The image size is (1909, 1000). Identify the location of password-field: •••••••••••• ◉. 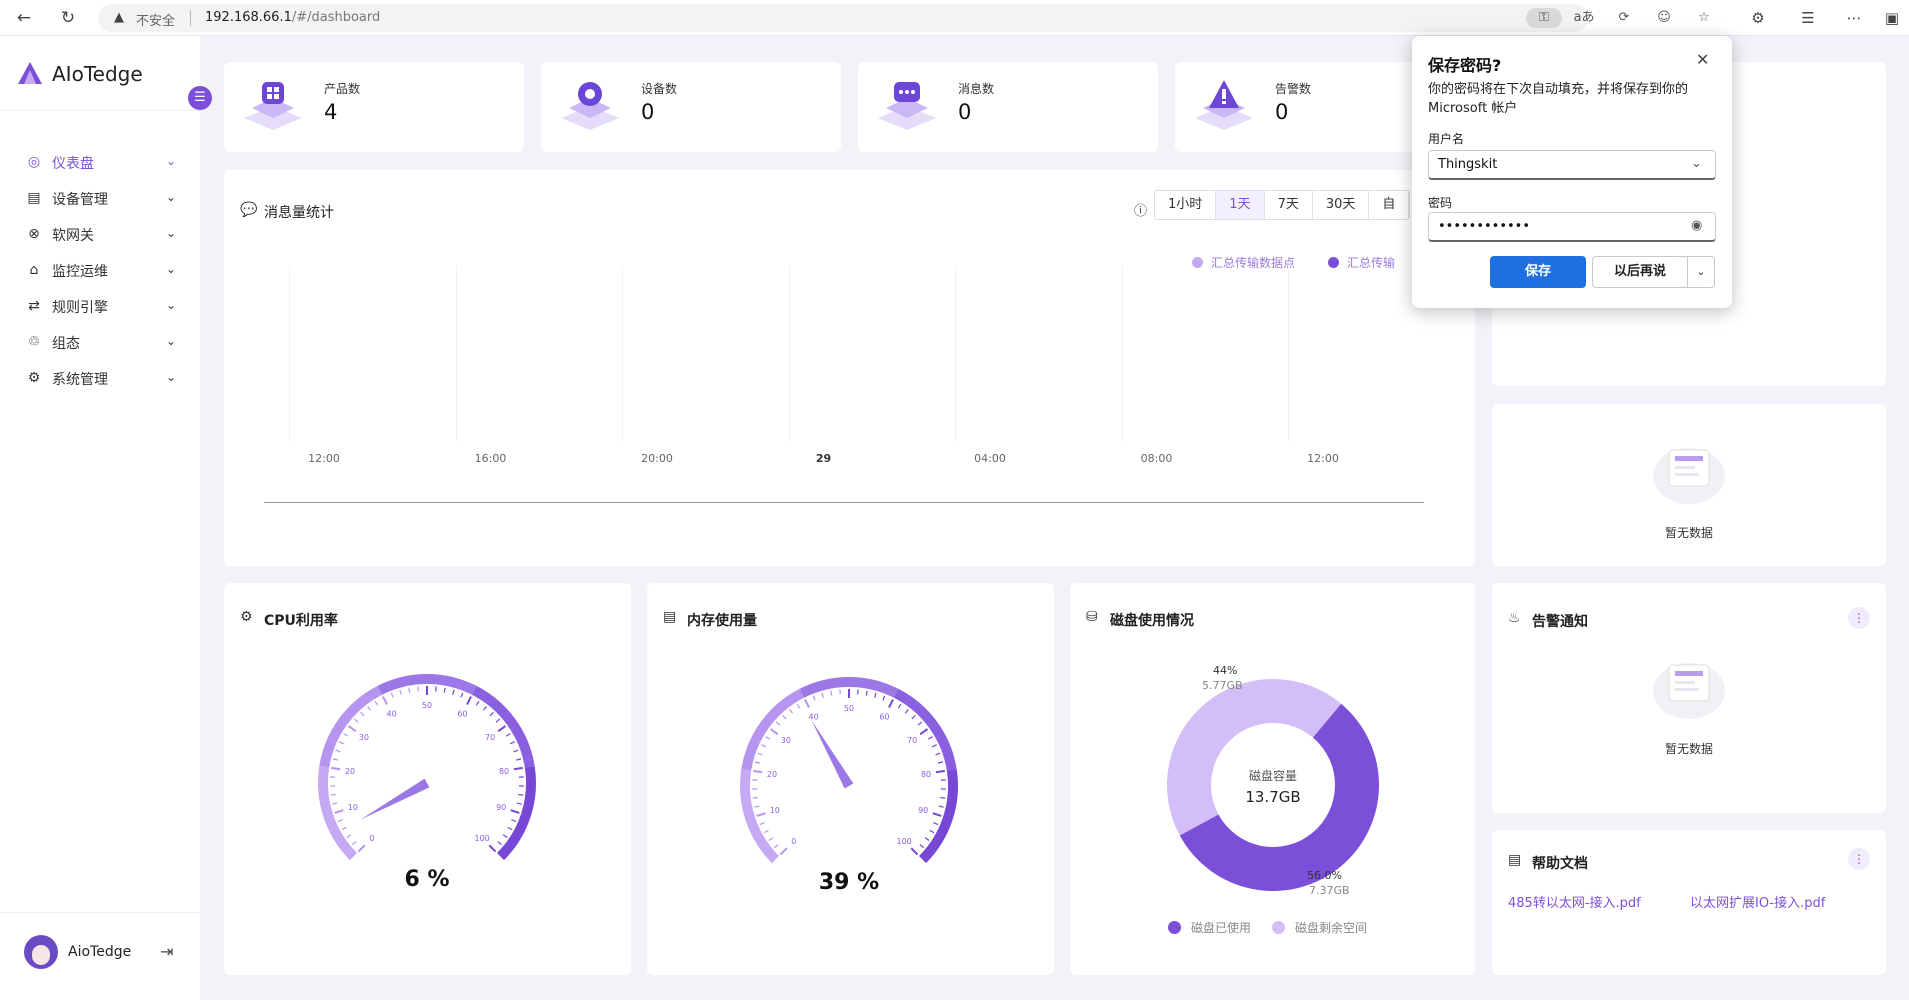
(1572, 227).